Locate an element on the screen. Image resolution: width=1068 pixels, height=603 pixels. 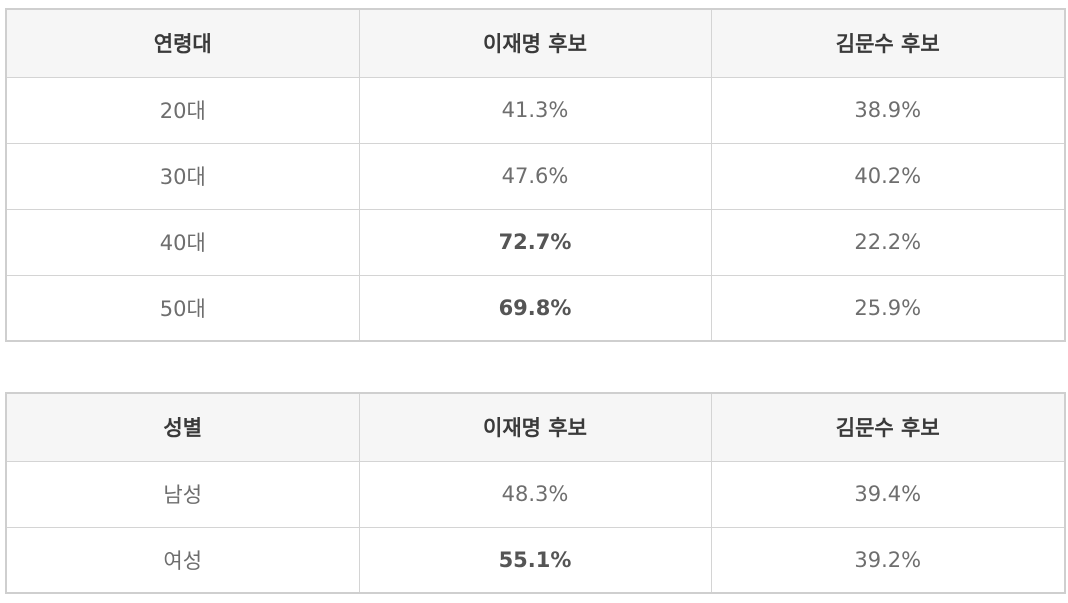
lee-value-cell: 41.3% is located at coordinates (535, 110).